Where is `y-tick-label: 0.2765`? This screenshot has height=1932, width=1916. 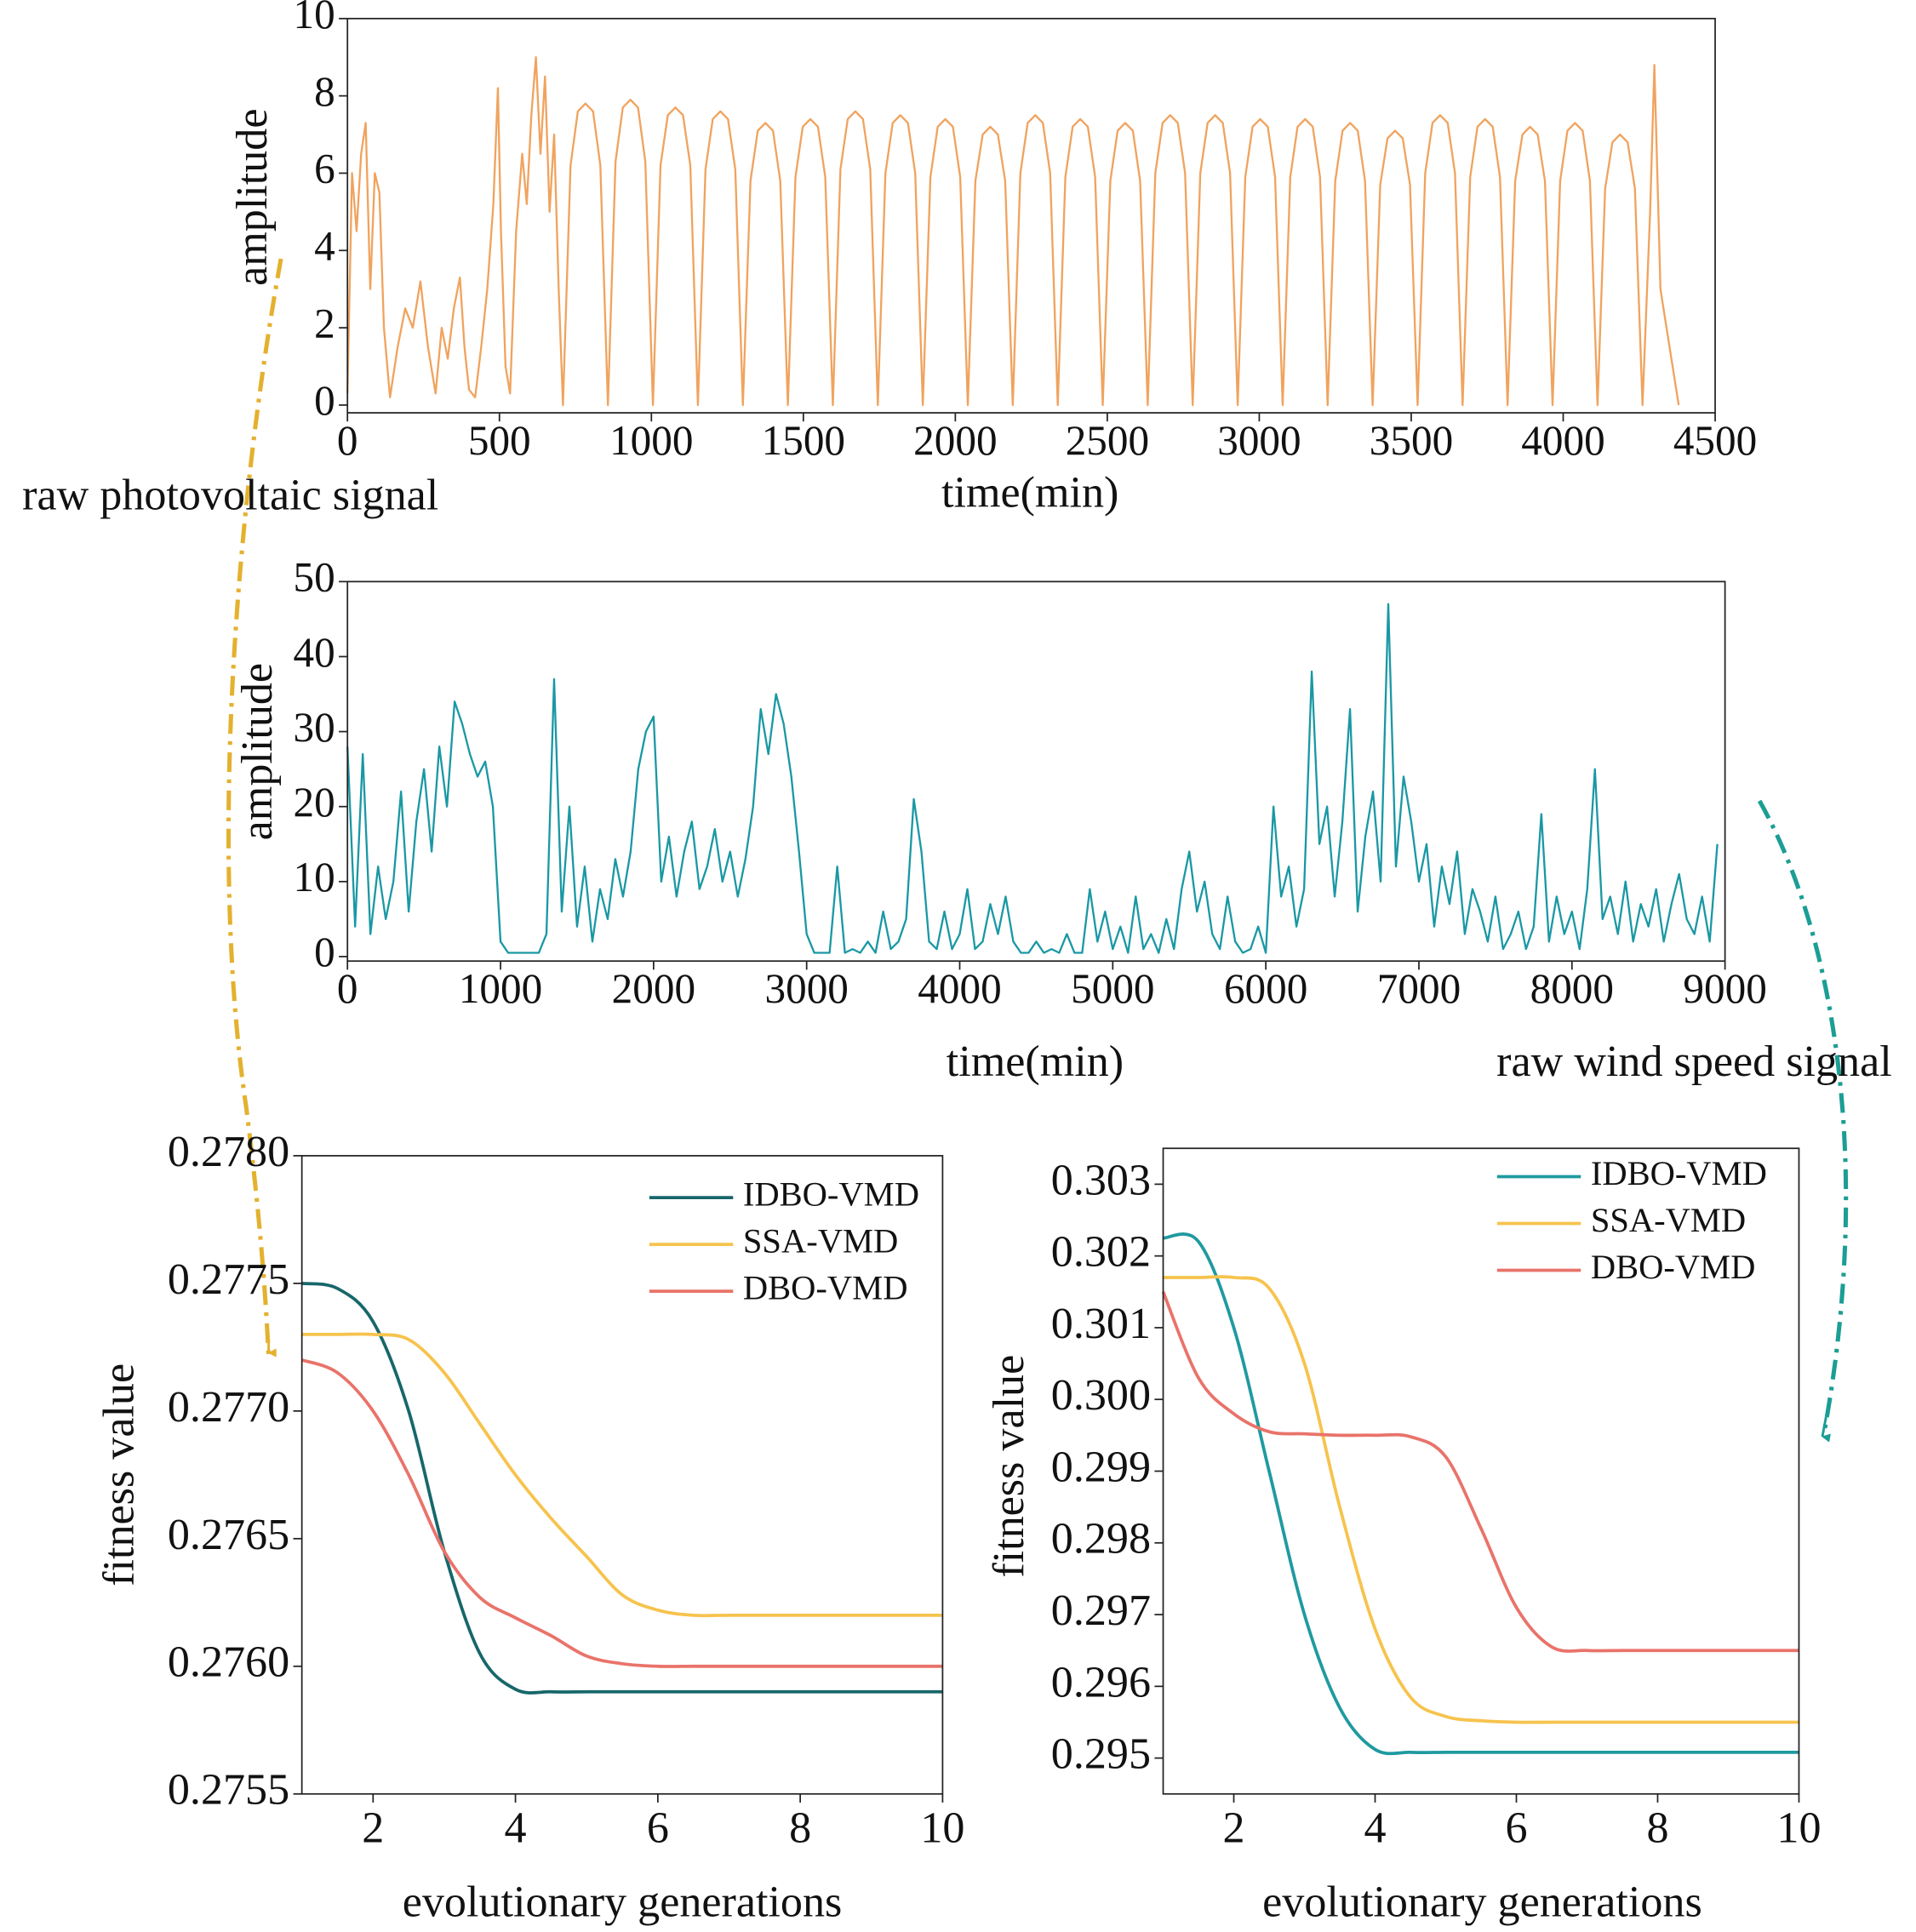
y-tick-label: 0.2765 is located at coordinates (228, 1535).